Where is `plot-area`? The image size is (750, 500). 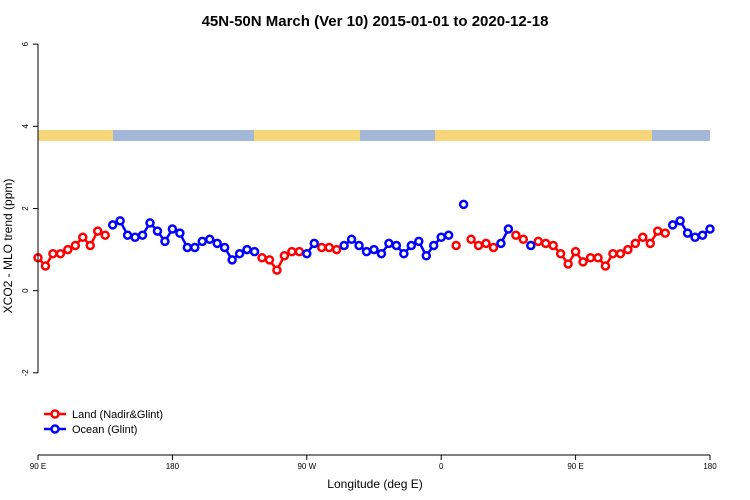 plot-area is located at coordinates (374, 237).